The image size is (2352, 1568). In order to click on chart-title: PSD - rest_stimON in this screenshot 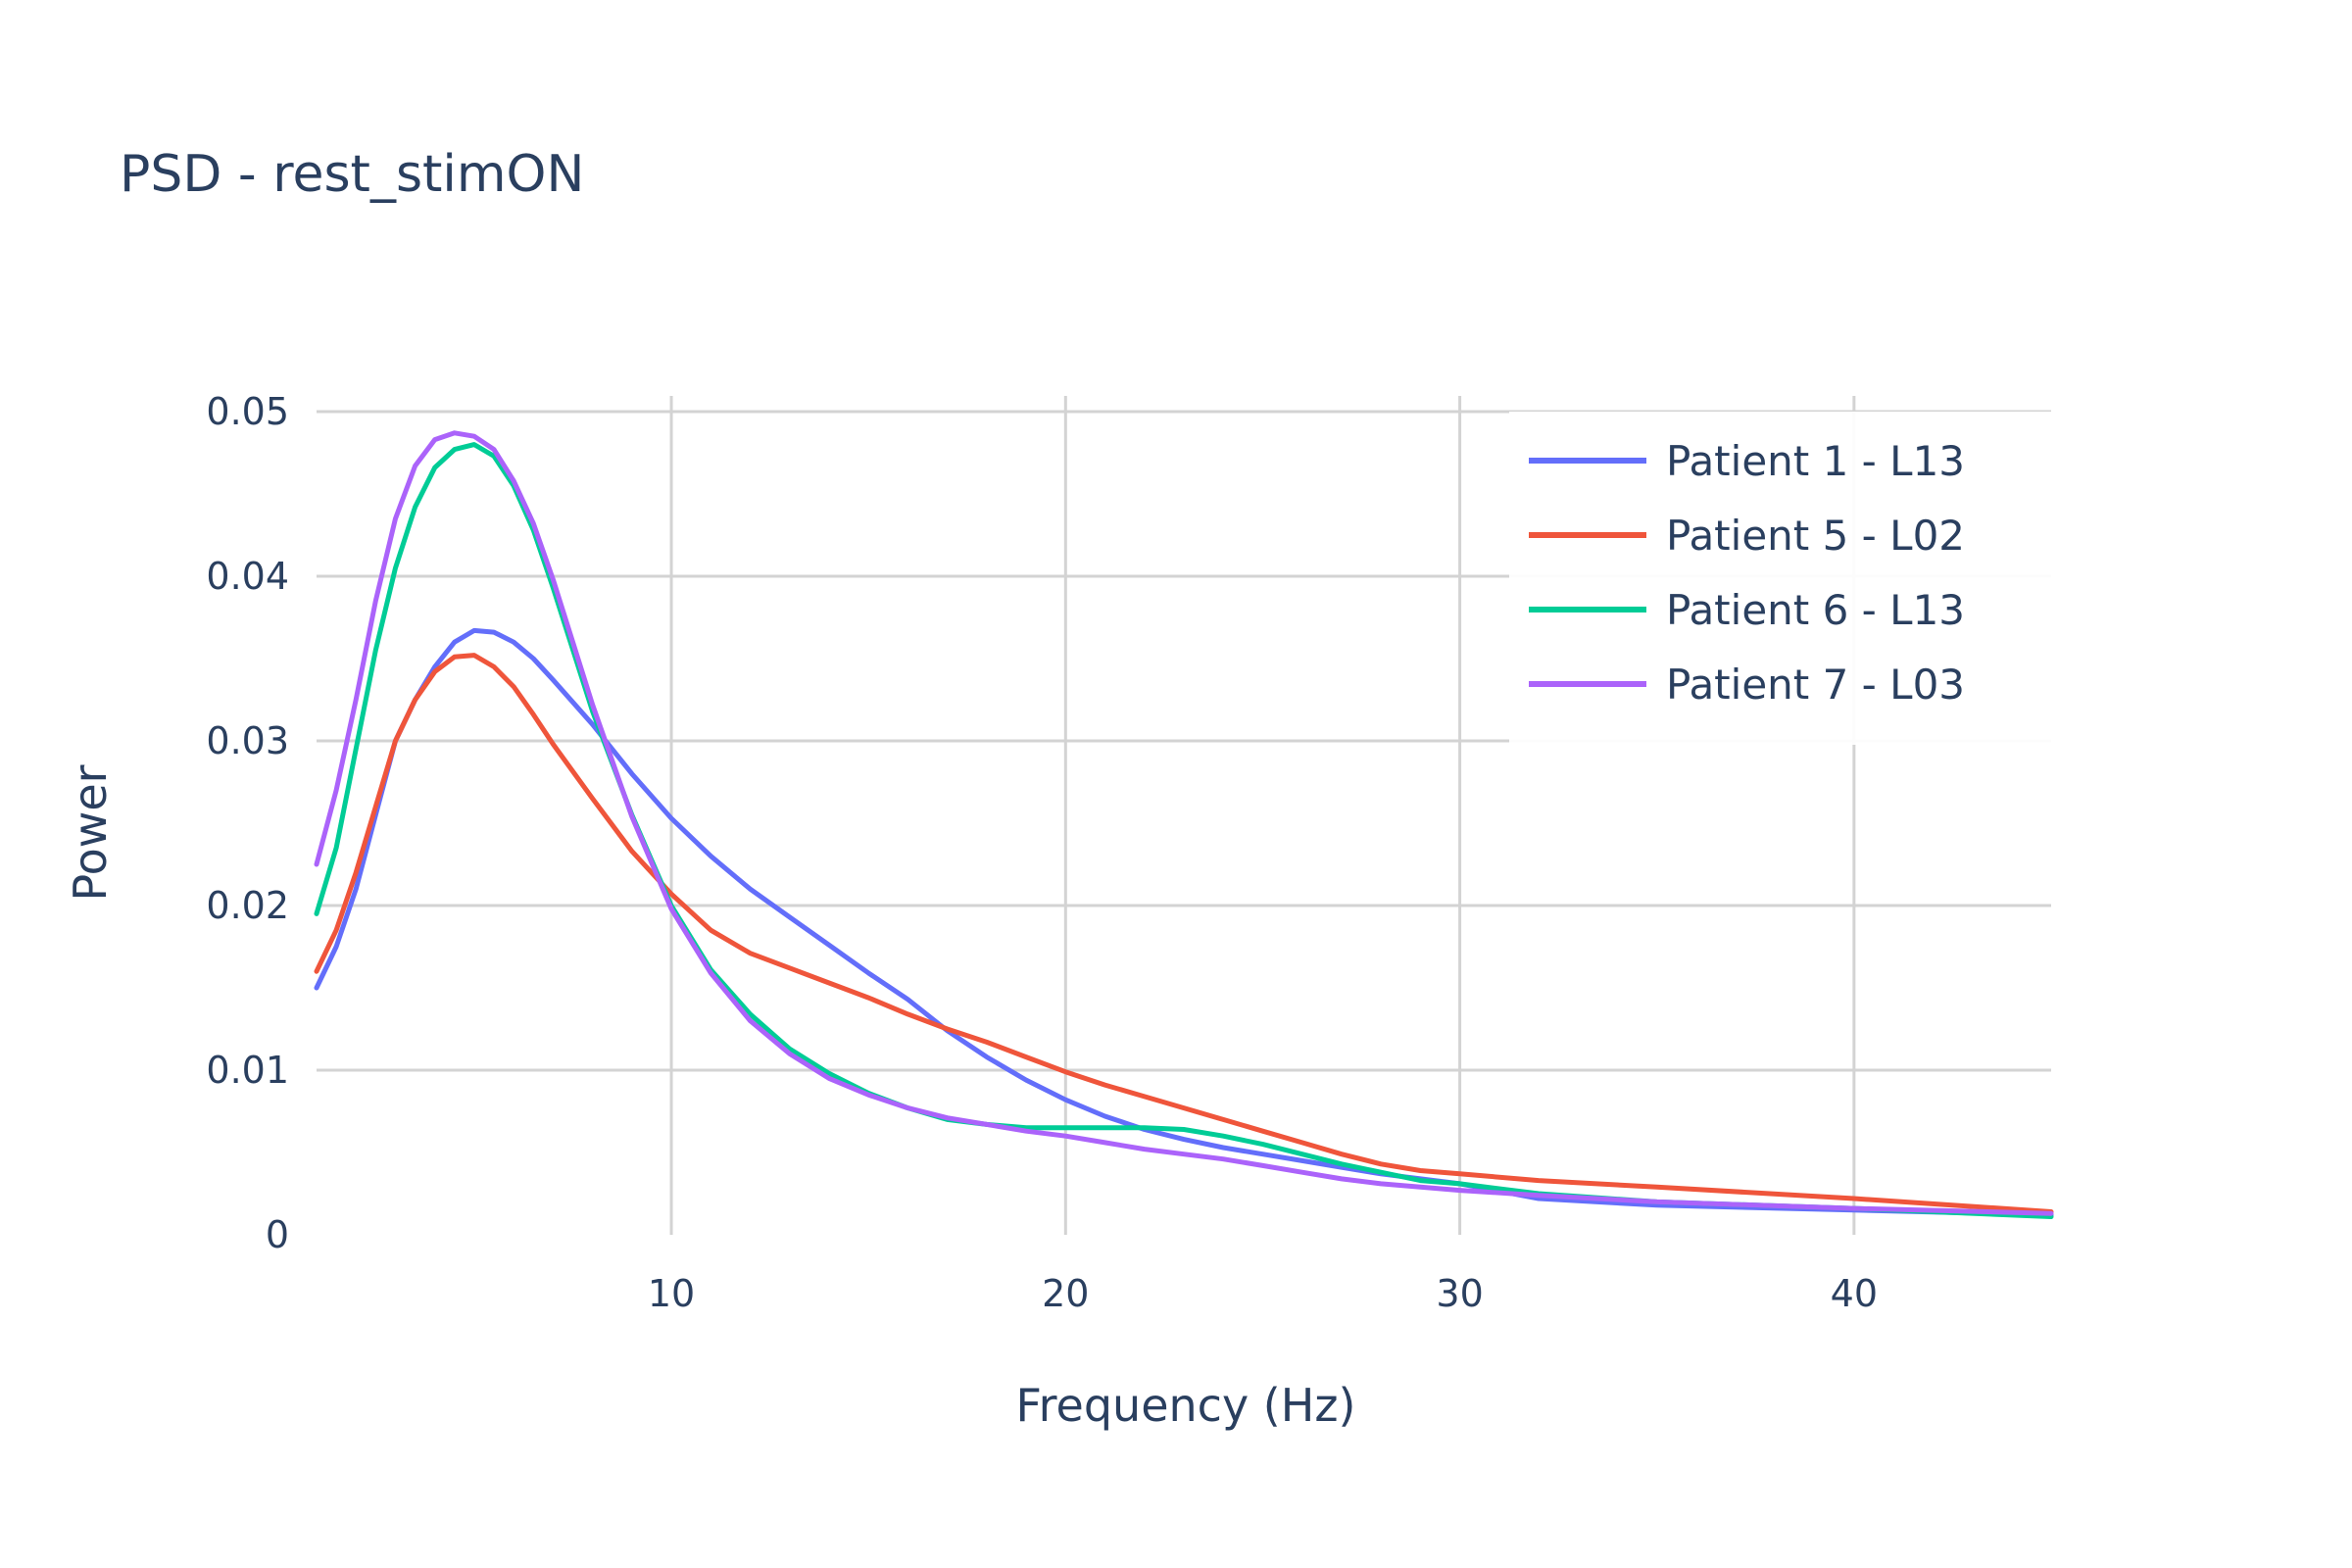, I will do `click(352, 174)`.